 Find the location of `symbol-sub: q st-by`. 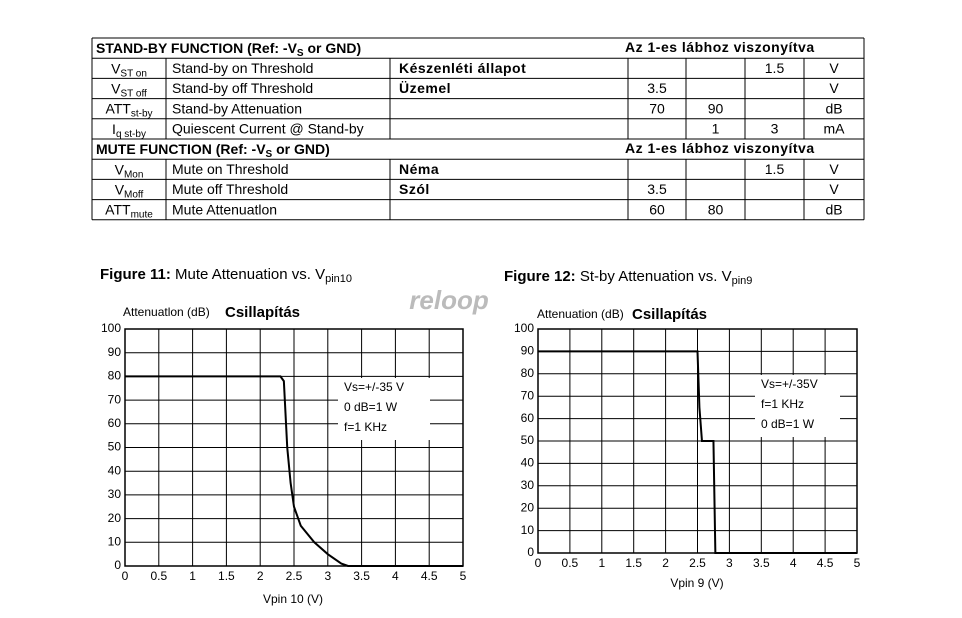

symbol-sub: q st-by is located at coordinates (131, 134).